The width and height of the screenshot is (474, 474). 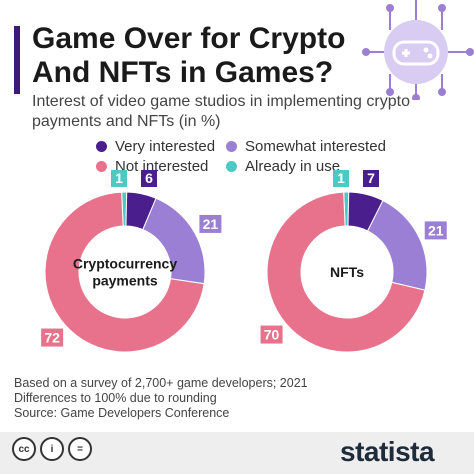 I want to click on footer-source: Source: Game Developers Conference, so click(x=122, y=413).